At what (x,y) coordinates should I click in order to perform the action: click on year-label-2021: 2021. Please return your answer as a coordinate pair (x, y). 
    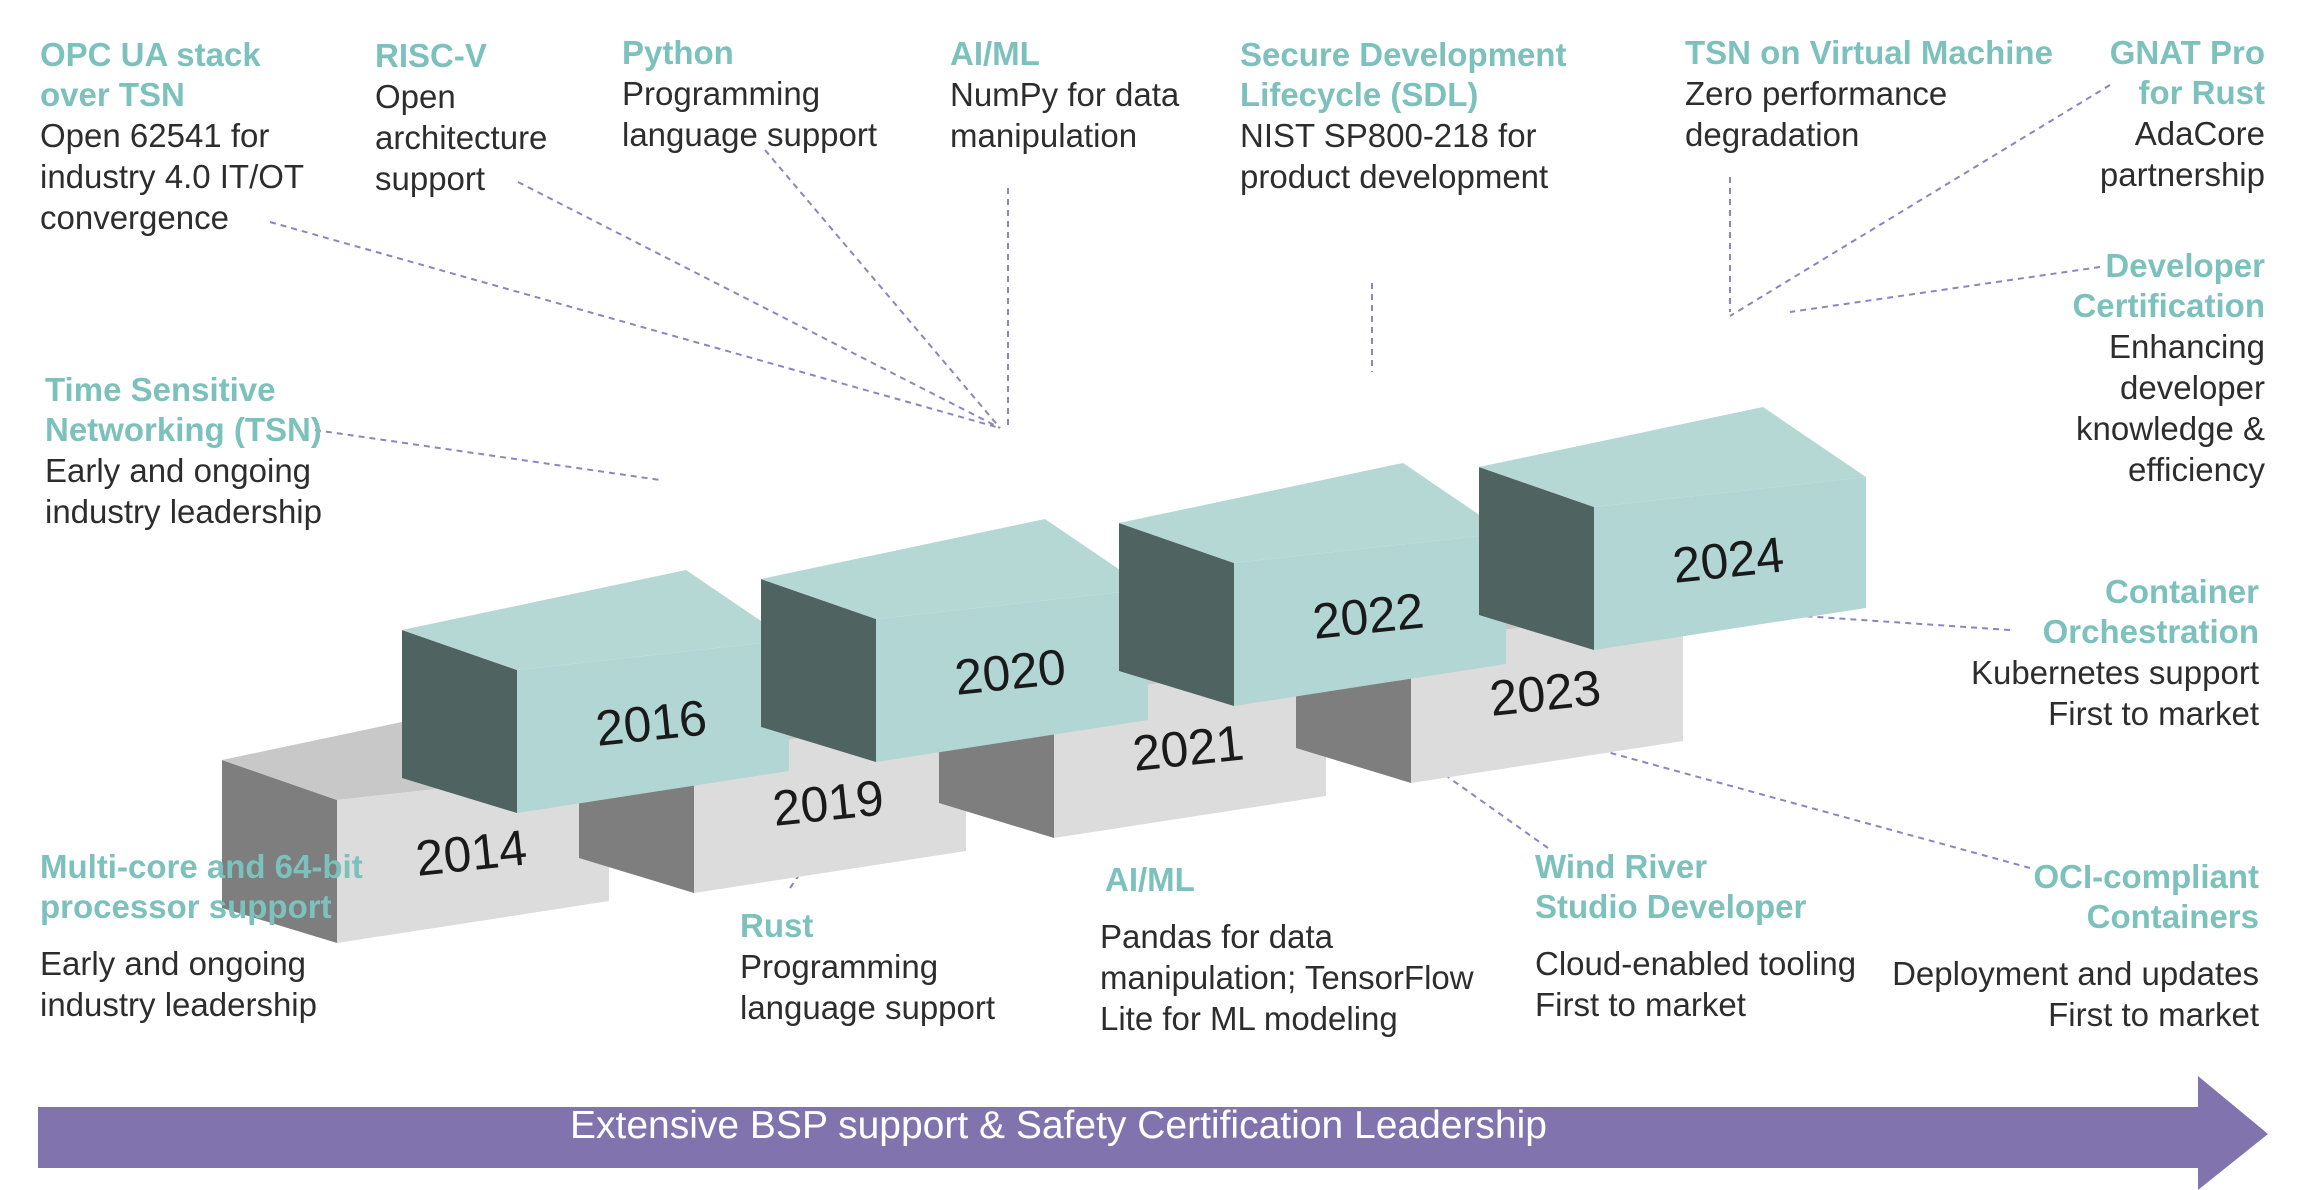
    Looking at the image, I should click on (1188, 747).